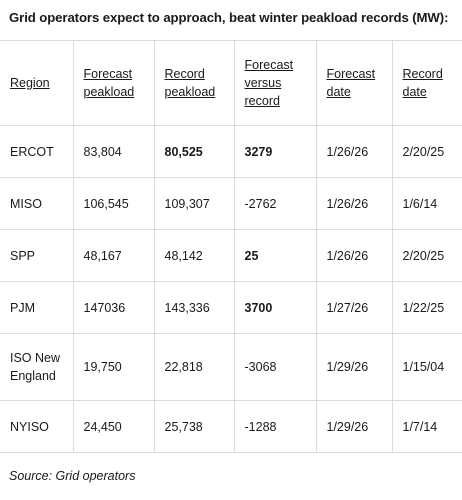  Describe the element at coordinates (114, 367) in the screenshot. I see `forecast-cell: 19,750` at that location.